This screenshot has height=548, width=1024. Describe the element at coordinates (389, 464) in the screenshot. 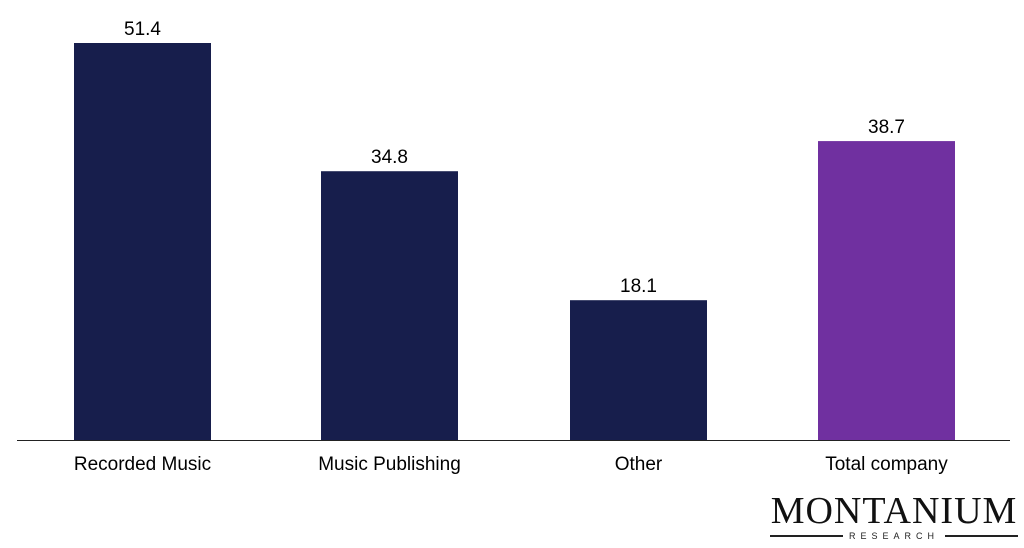

I see `category-label-1: Music Publishing` at that location.